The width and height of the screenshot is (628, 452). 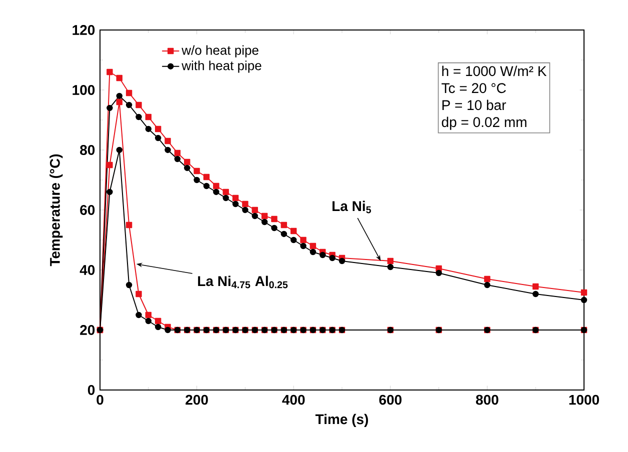 What do you see at coordinates (293, 399) in the screenshot?
I see `x-tick-label: 400` at bounding box center [293, 399].